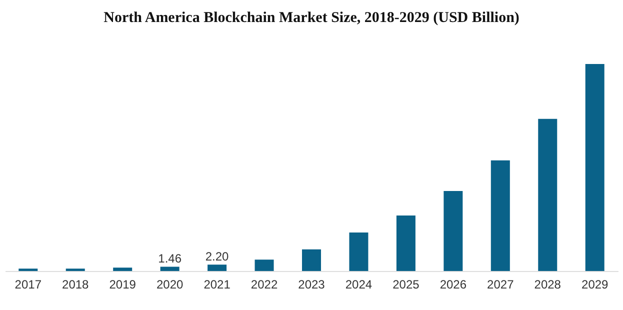 The height and width of the screenshot is (310, 623). Describe the element at coordinates (76, 285) in the screenshot. I see `x-tick-label: 2018` at that location.